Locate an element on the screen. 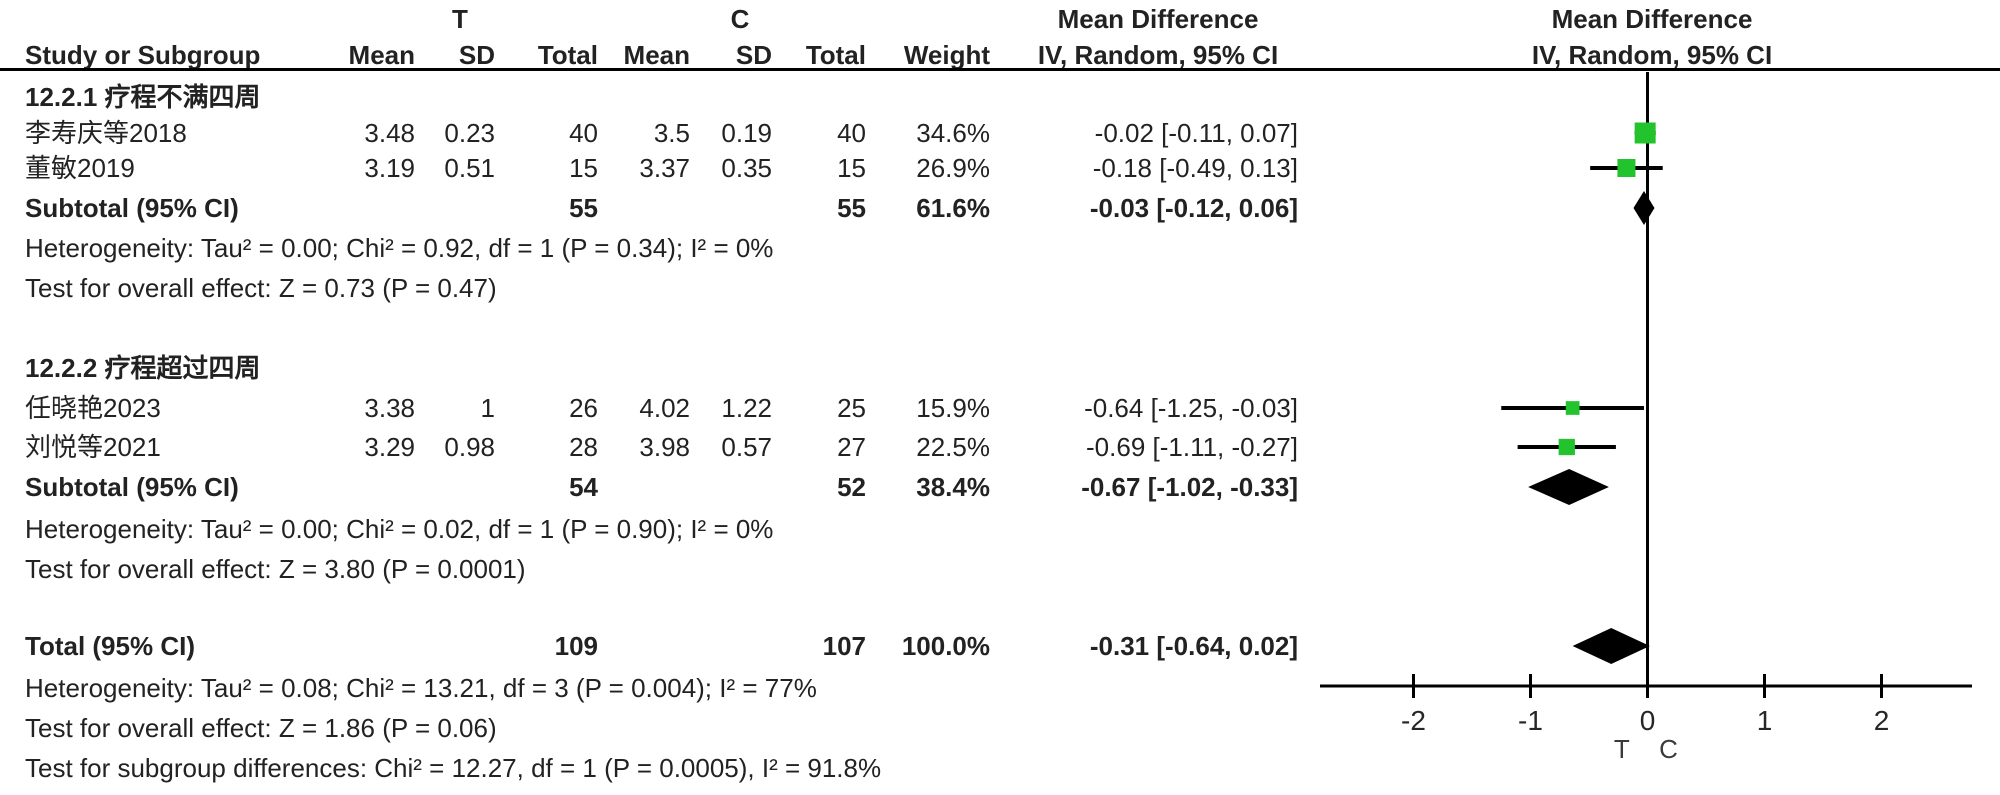 This screenshot has width=2000, height=795. header-divider is located at coordinates (1000, 69).